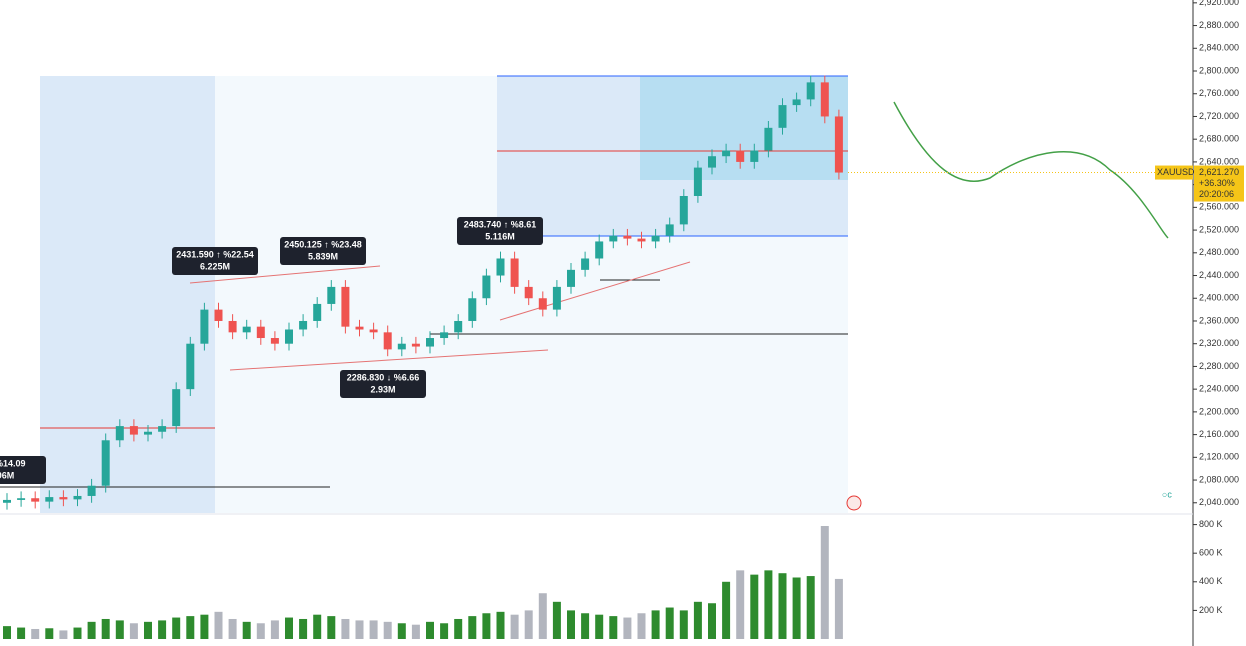  What do you see at coordinates (1167, 494) in the screenshot?
I see `indicator-icon: ○c` at bounding box center [1167, 494].